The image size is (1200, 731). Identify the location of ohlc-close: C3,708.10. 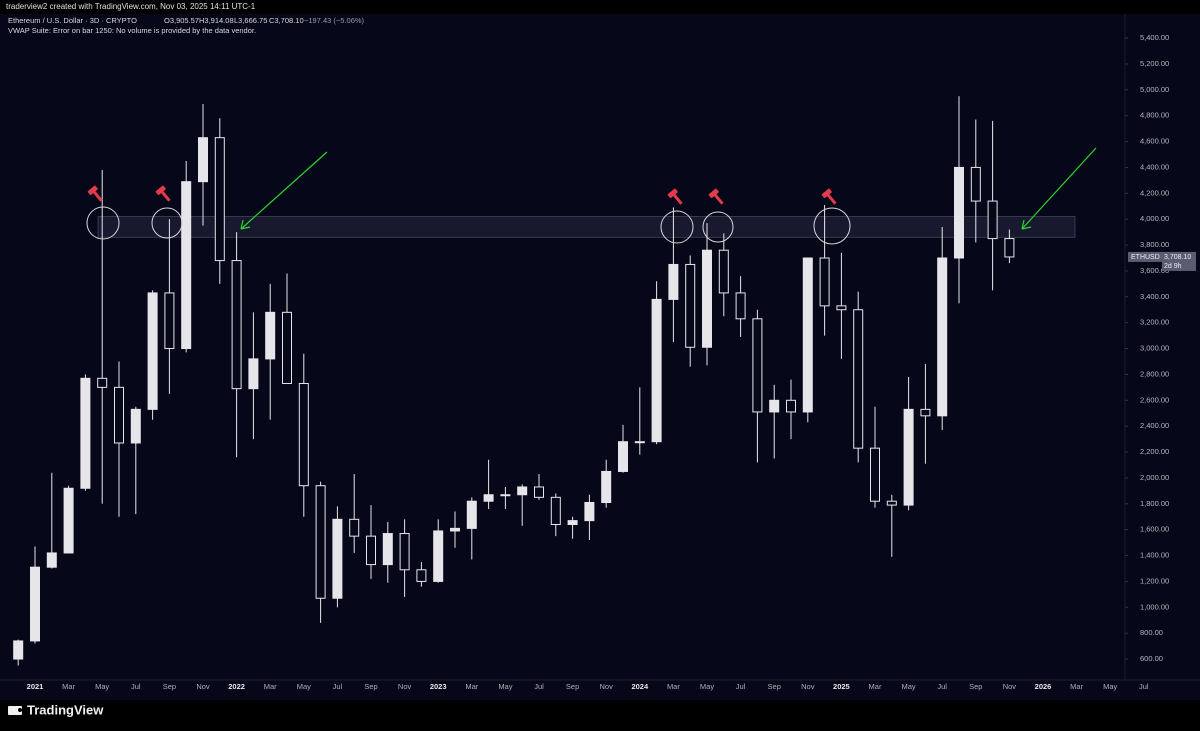
(286, 20).